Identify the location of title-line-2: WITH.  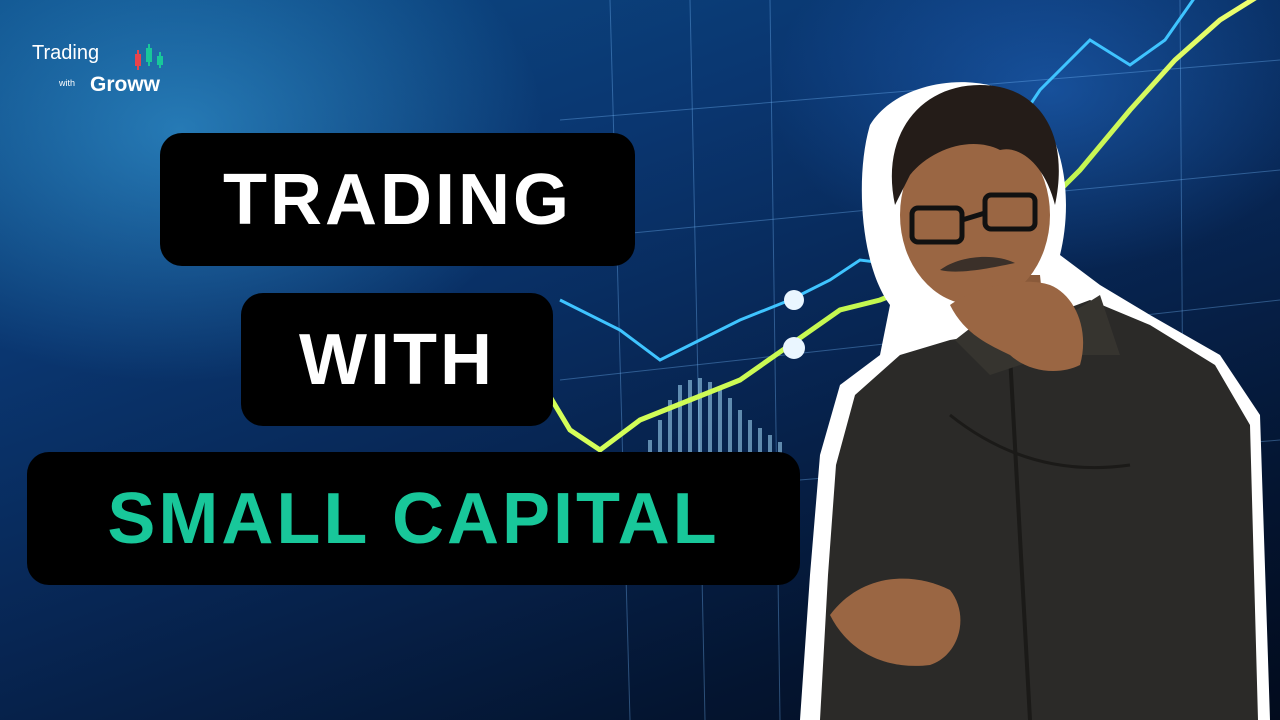
(397, 359).